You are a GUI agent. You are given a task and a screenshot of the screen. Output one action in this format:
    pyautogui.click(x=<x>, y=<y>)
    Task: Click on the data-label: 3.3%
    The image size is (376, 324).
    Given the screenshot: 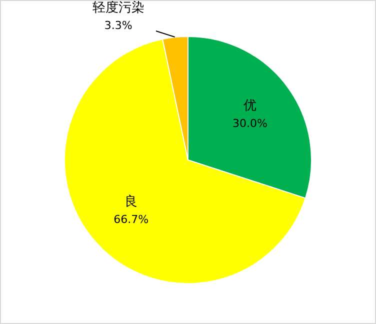 What is the action you would take?
    pyautogui.click(x=118, y=25)
    